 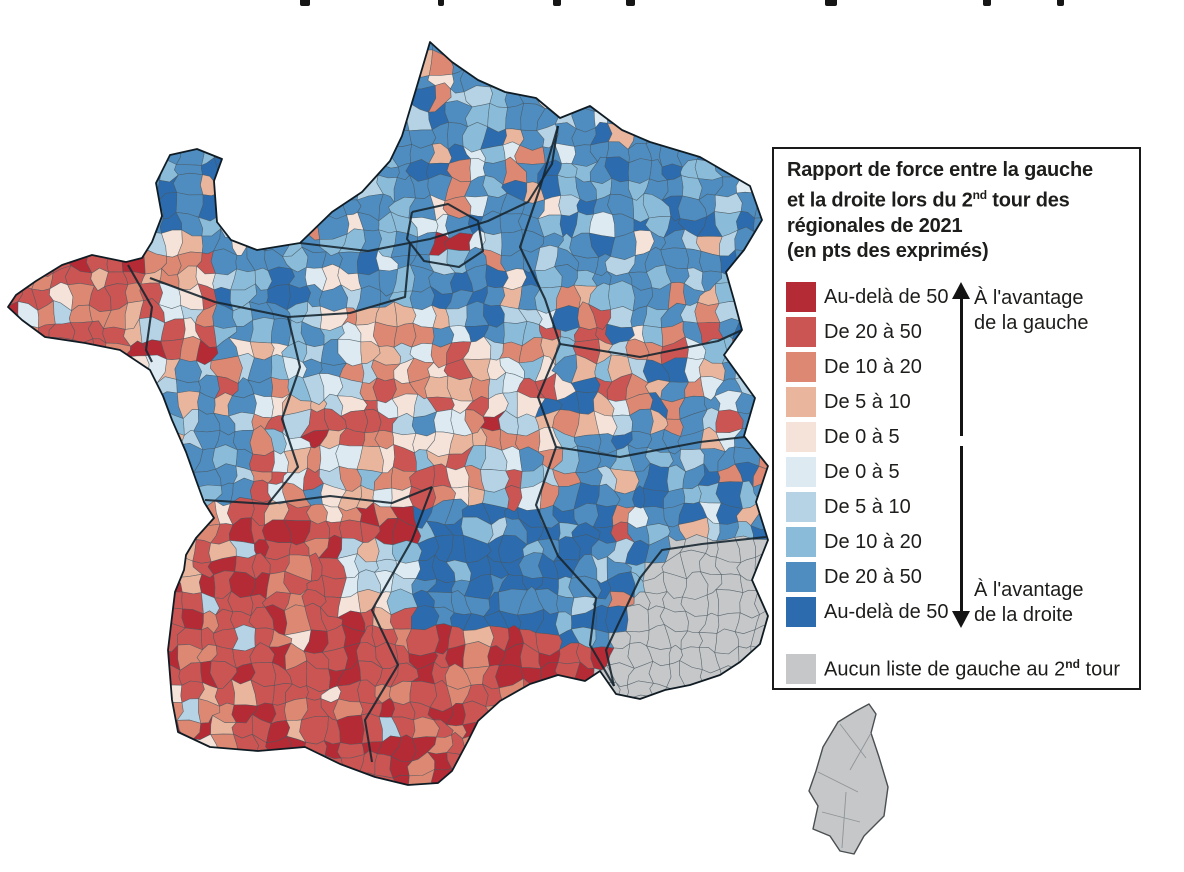 I want to click on arrow-down-icon, so click(x=961, y=619).